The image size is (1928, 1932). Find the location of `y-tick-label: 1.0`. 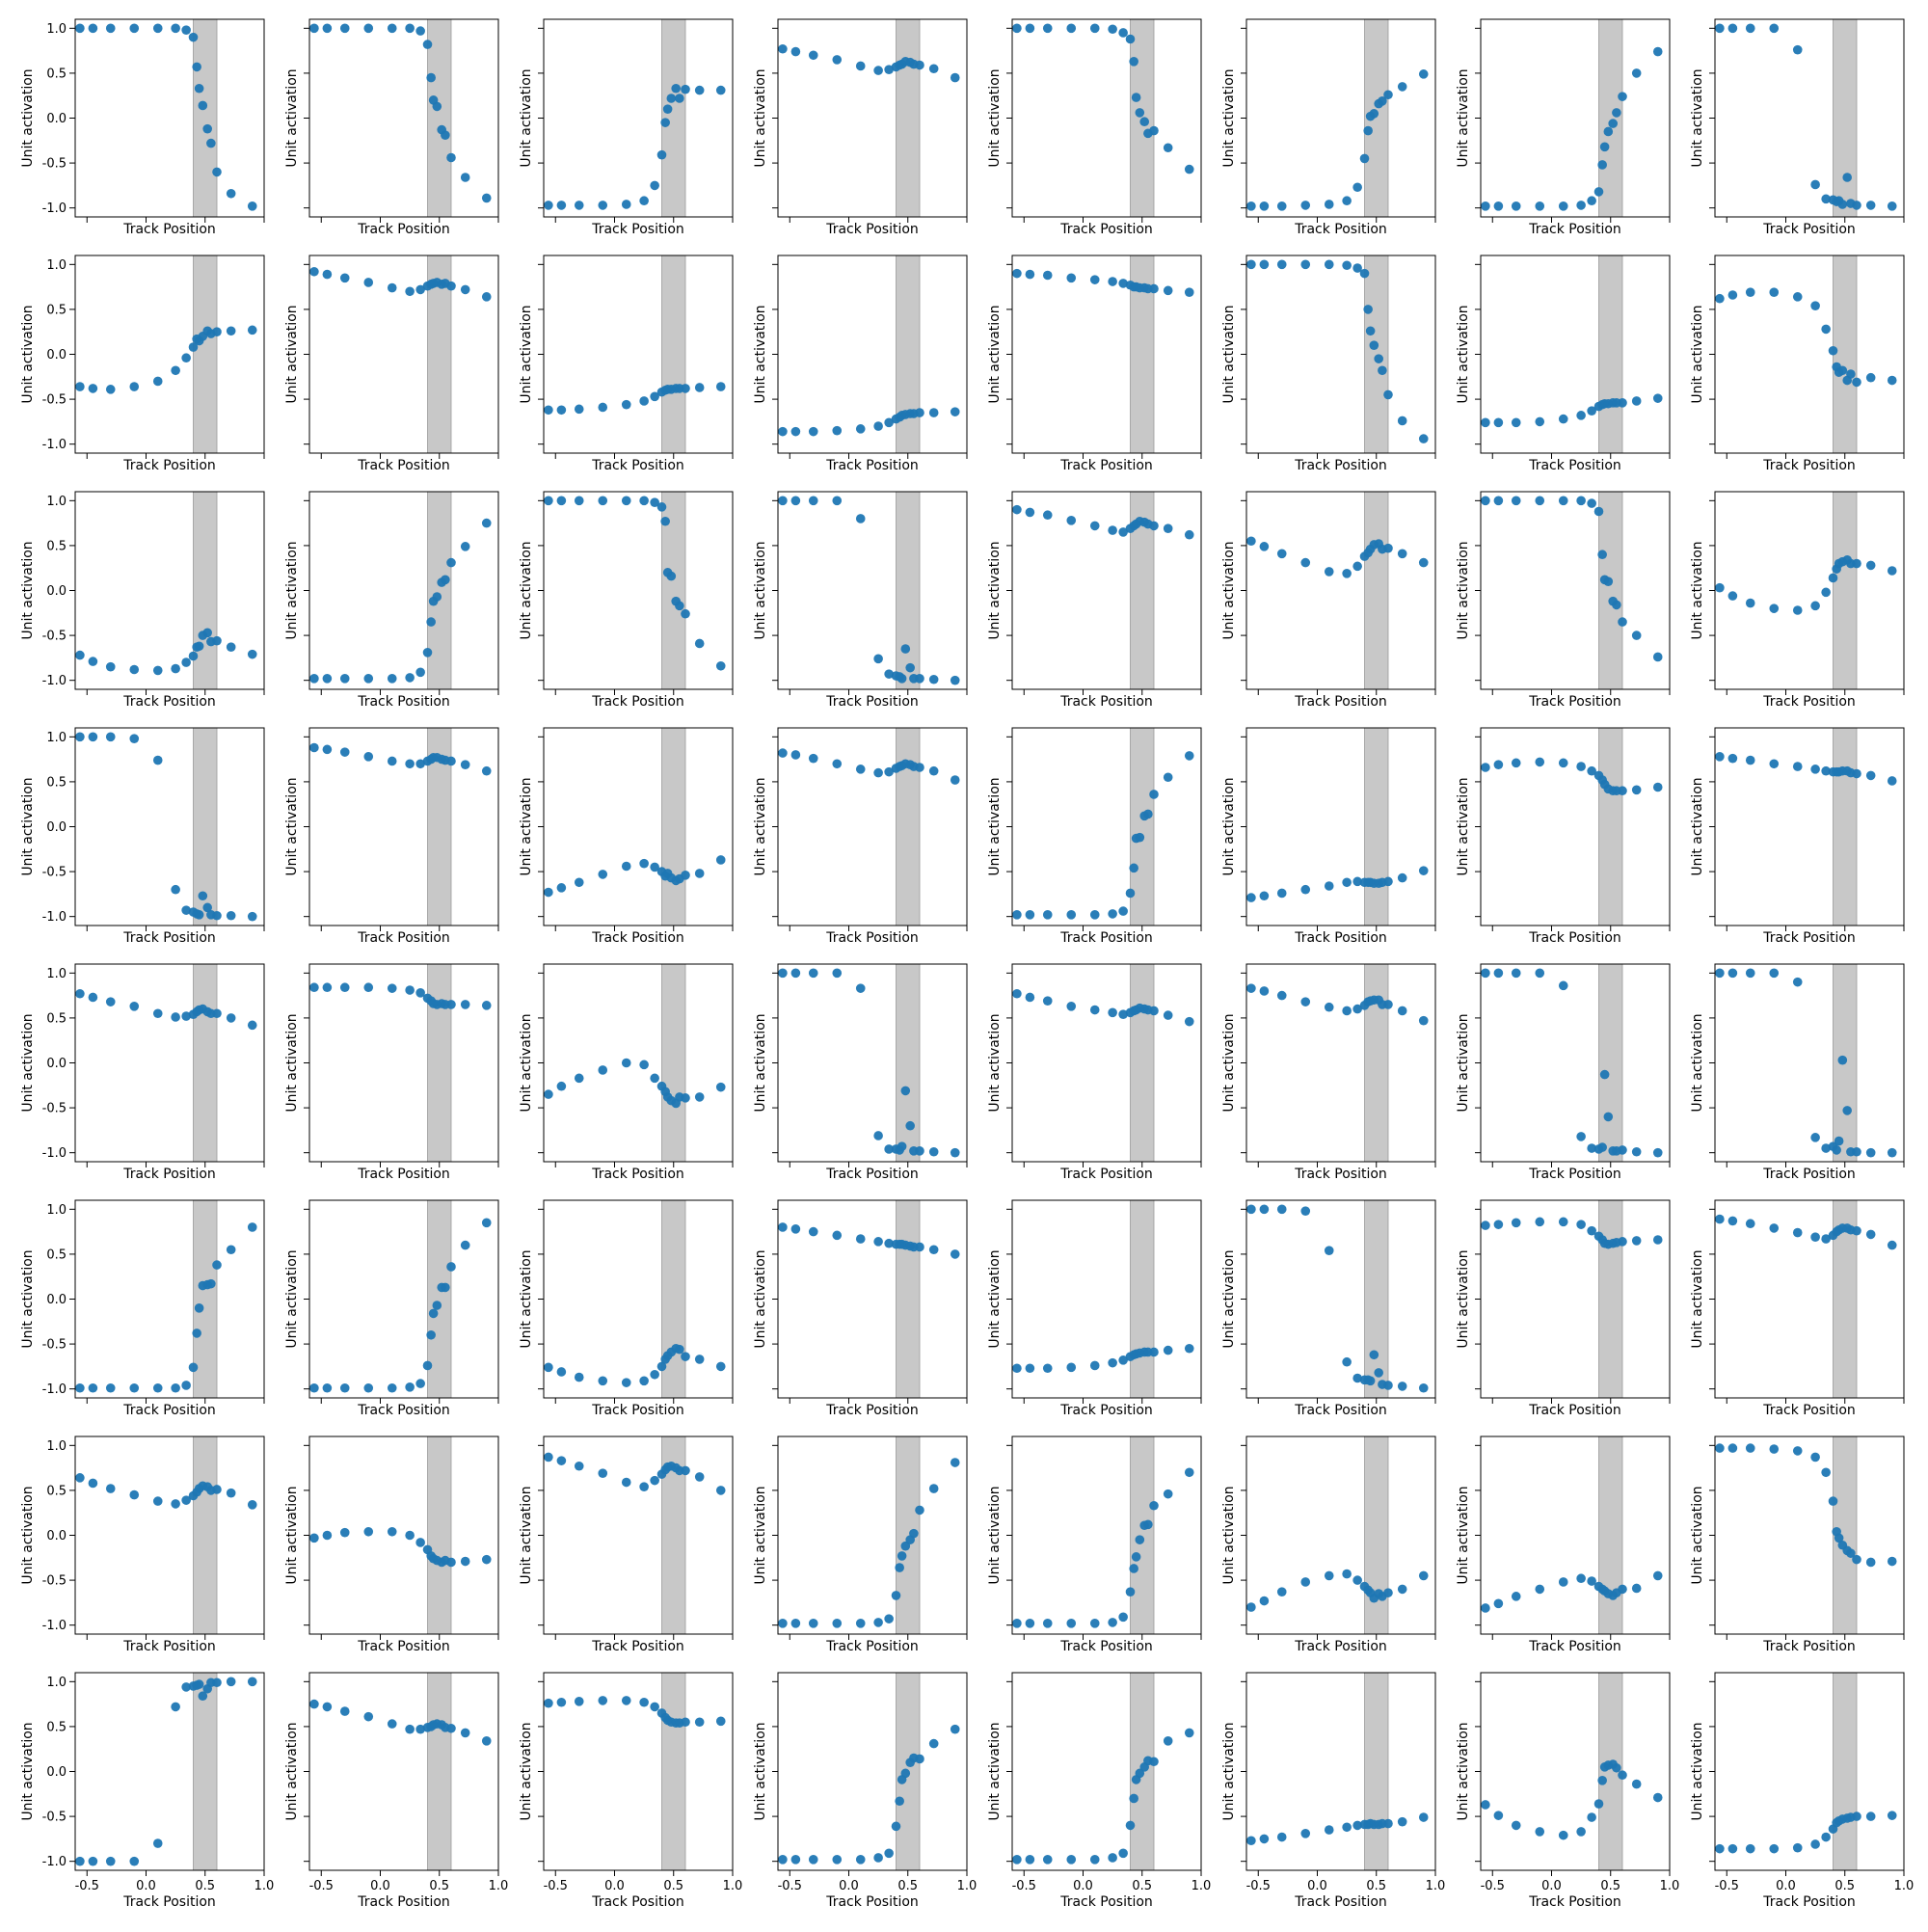

y-tick-label: 1.0 is located at coordinates (57, 738).